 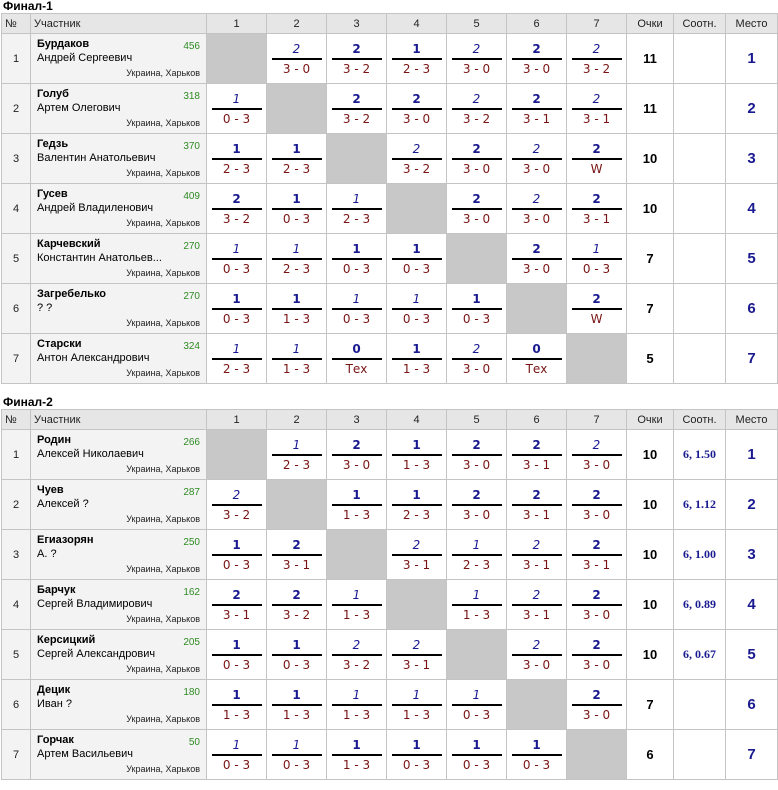 What do you see at coordinates (416, 664) in the screenshot?
I see `match-result: 3 - 1` at bounding box center [416, 664].